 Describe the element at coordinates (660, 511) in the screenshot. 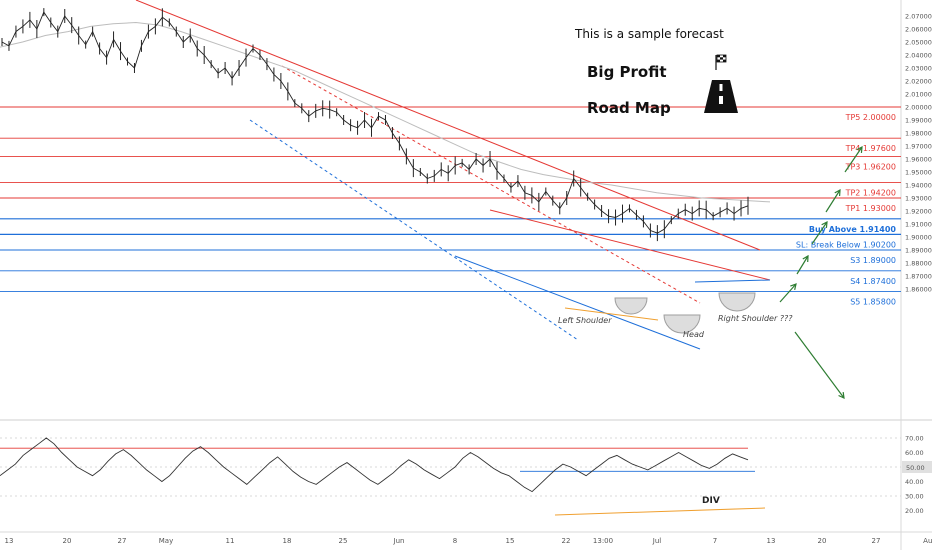

I see `rsi-div-line` at that location.